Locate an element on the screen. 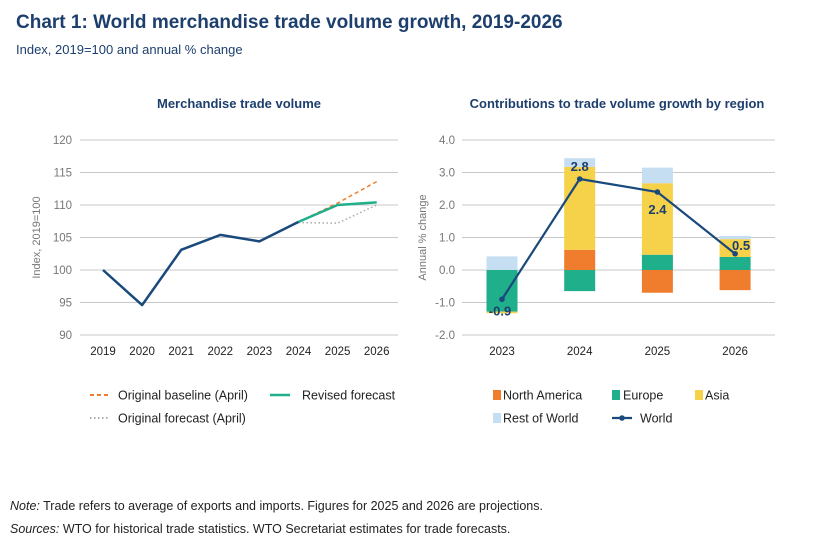 This screenshot has height=555, width=834. legend-label: North America is located at coordinates (542, 396).